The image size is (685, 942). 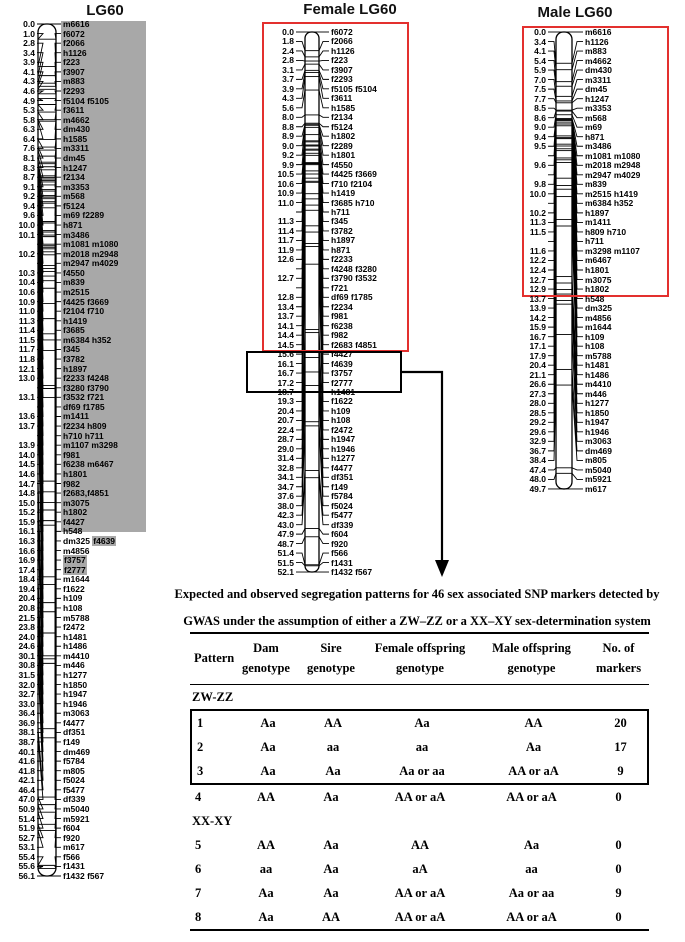 I want to click on marker-label: f5784, so click(x=342, y=496).